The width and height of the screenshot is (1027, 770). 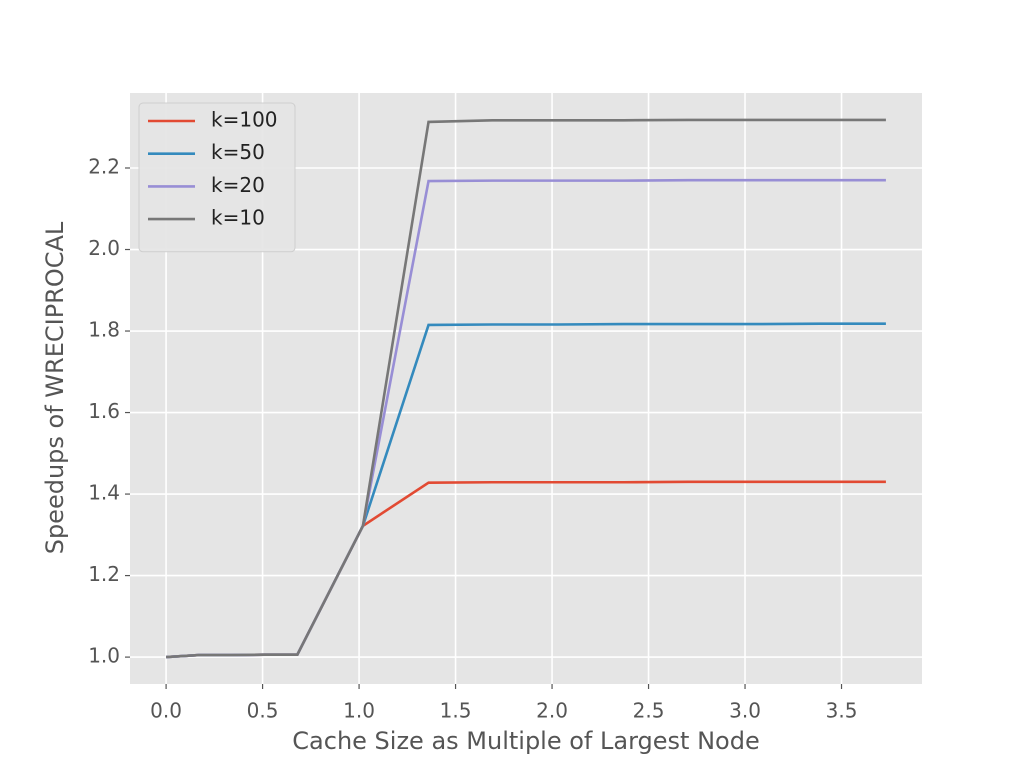 I want to click on y-axis-label: Speedups of WRECIPROCAL, so click(x=55, y=387).